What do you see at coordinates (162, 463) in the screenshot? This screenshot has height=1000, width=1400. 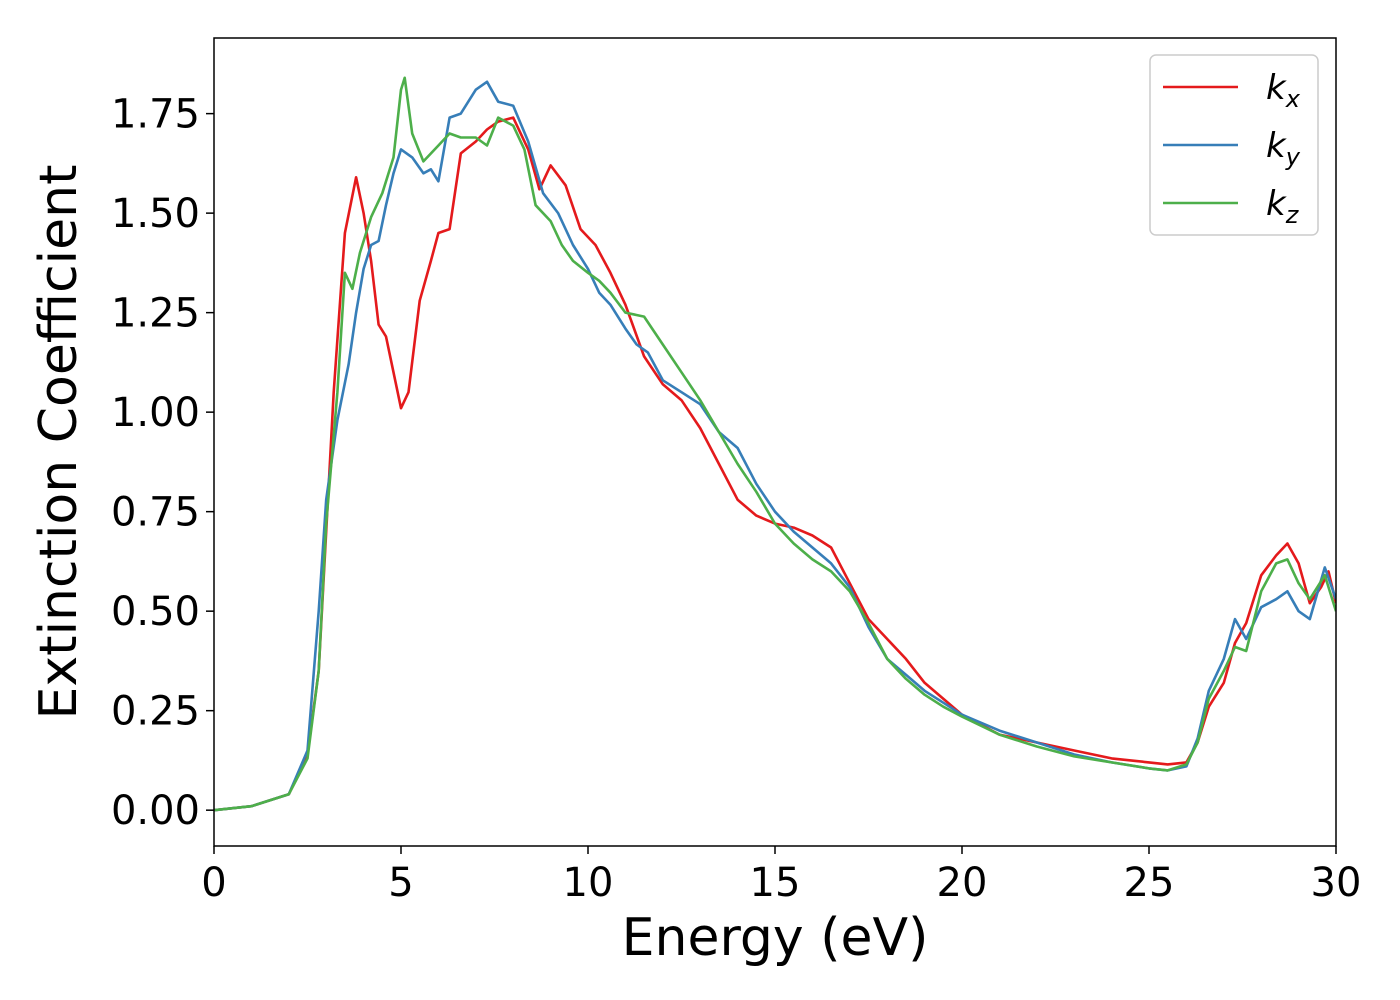 I see `y-axis: 0.00 0.25 0.50 0.75 1.00 1.25 1.50 1.75` at bounding box center [162, 463].